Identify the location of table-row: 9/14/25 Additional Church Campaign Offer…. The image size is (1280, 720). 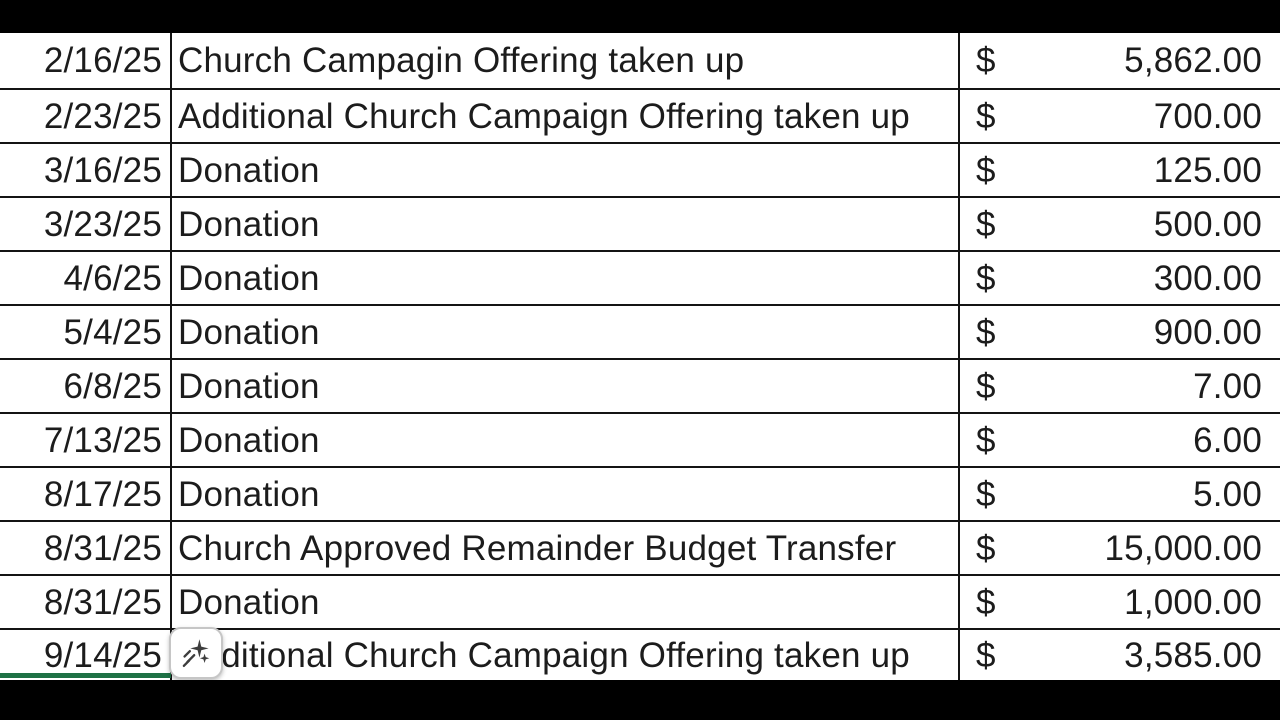
(640, 655).